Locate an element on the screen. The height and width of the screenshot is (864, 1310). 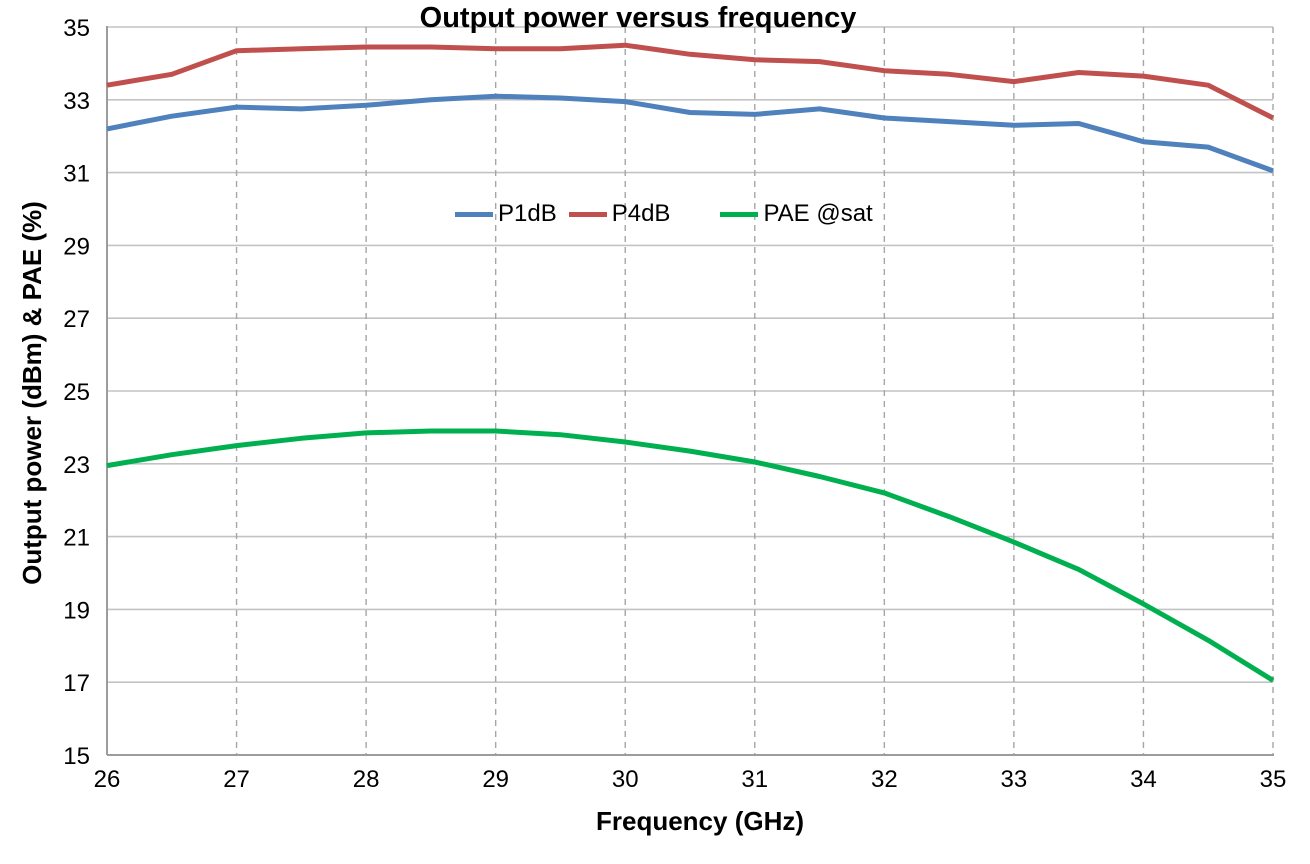
svg-text: 21 is located at coordinates (76, 538).